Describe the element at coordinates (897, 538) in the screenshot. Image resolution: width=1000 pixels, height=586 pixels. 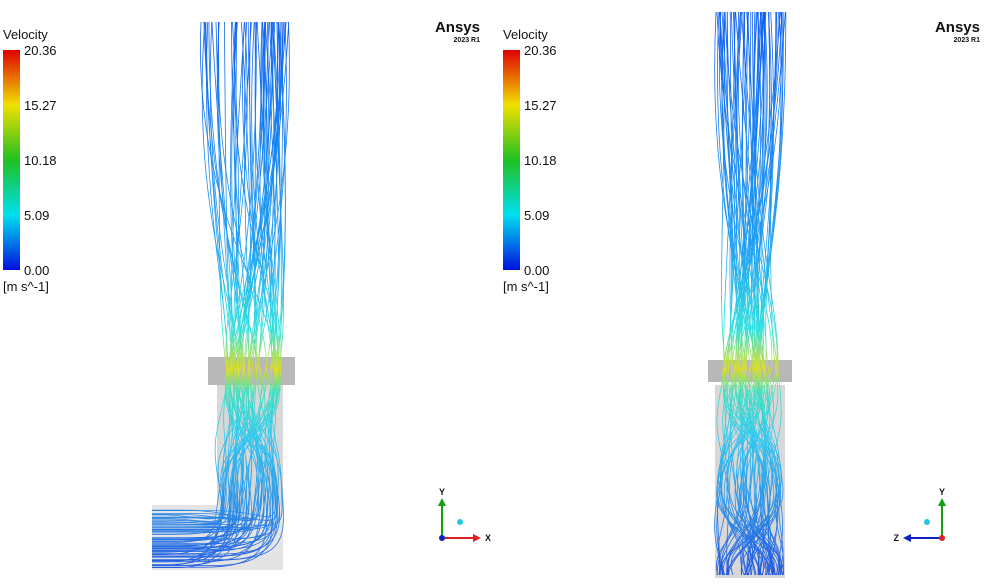
I see `axis-label: Z` at that location.